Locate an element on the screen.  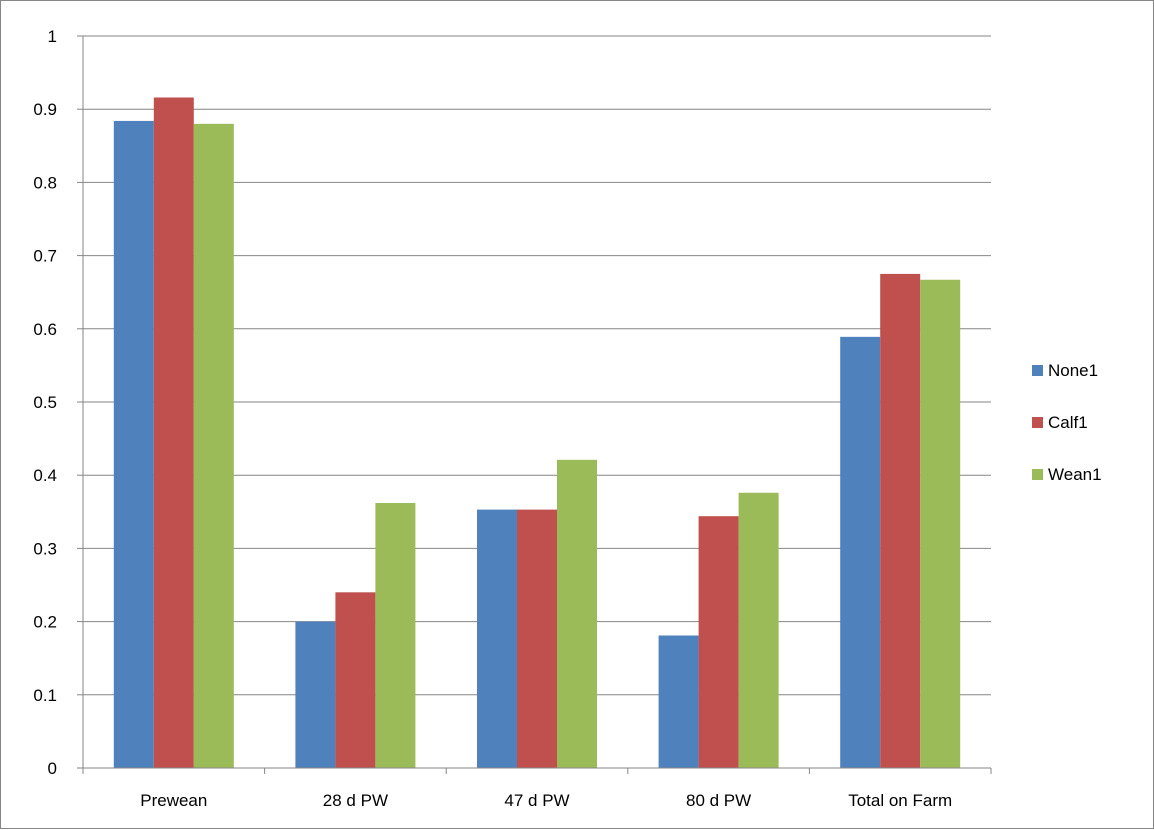
legend-label-wean1: Wean1 is located at coordinates (1075, 474).